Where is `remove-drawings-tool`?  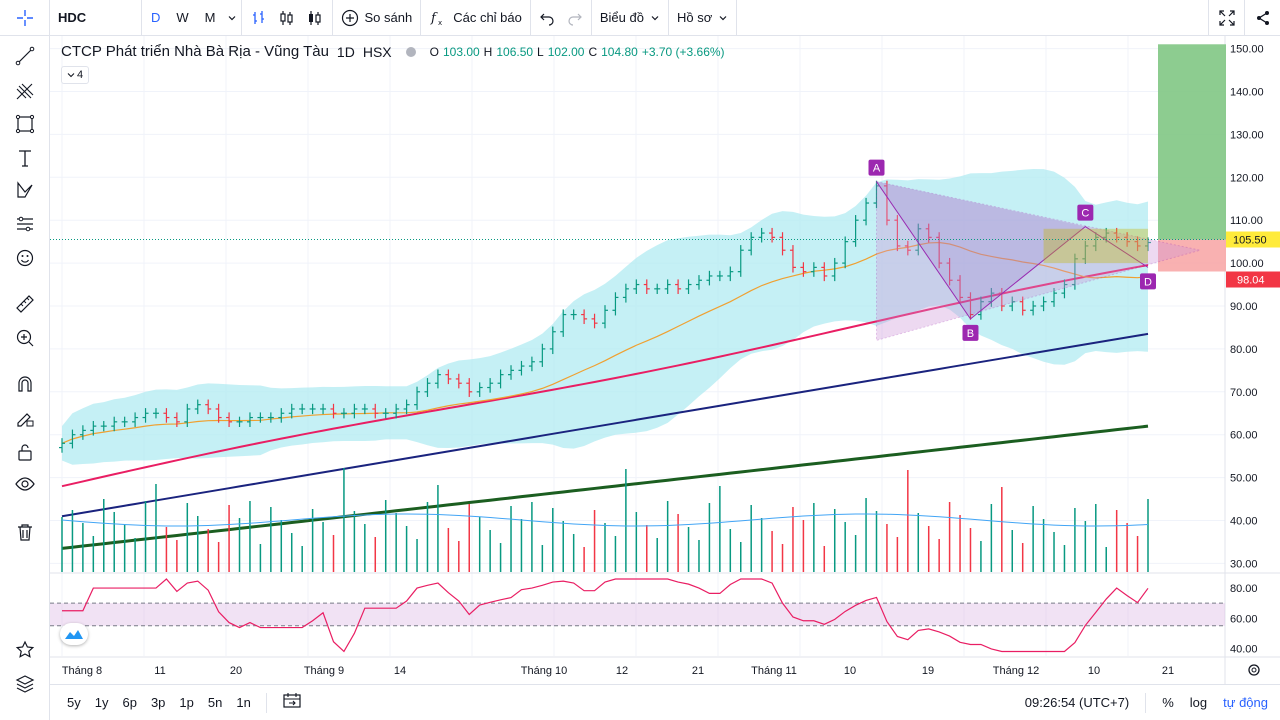
remove-drawings-tool is located at coordinates (25, 532).